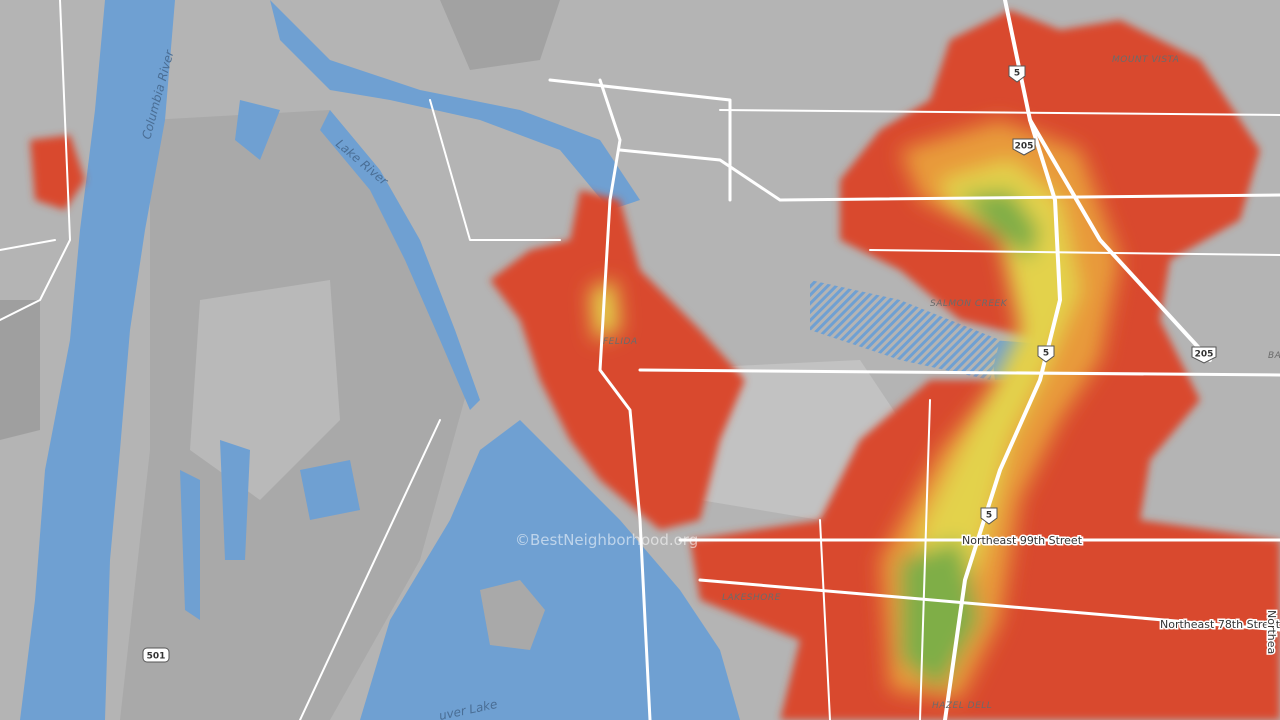  What do you see at coordinates (969, 304) in the screenshot?
I see `place-label: SALMON CREEK` at bounding box center [969, 304].